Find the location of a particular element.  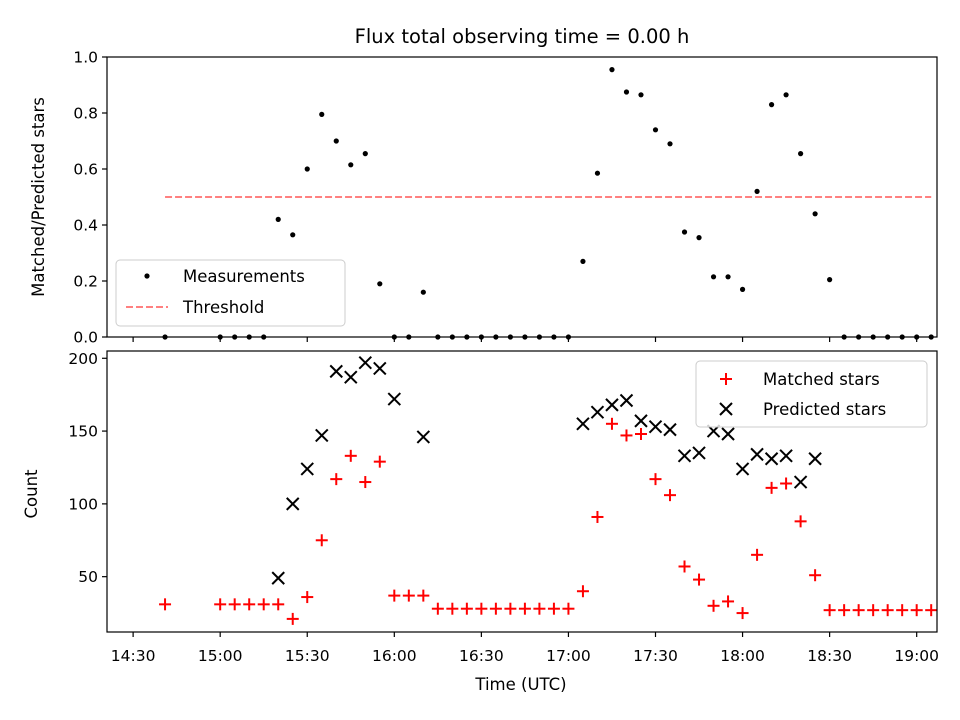

legend-predicted-marker is located at coordinates (726, 409).